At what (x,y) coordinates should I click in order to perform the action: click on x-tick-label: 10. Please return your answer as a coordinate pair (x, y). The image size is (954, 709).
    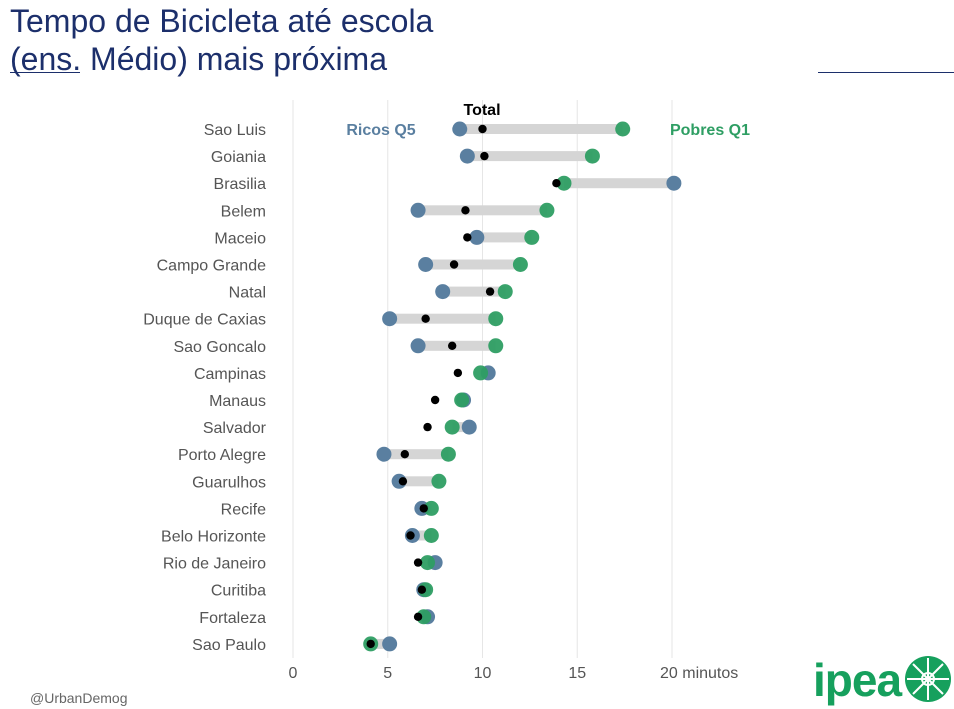
    Looking at the image, I should click on (483, 673).